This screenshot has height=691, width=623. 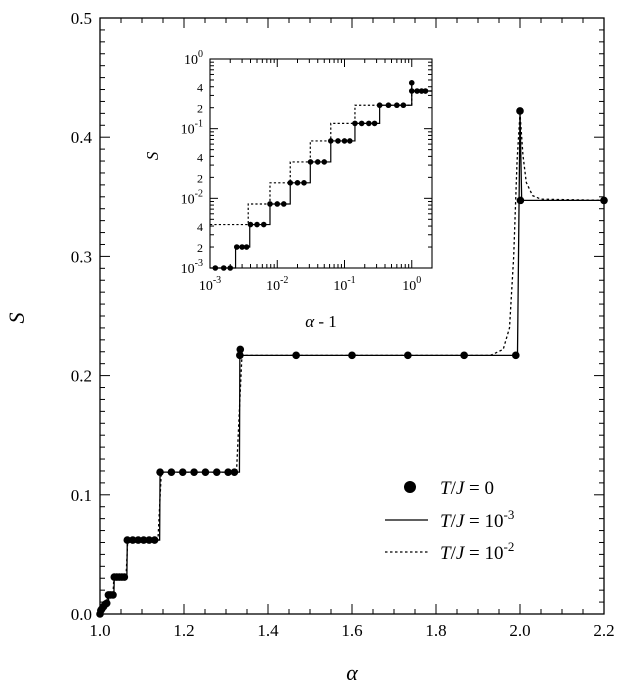 What do you see at coordinates (82, 137) in the screenshot?
I see `main-y-tick-label: 0.4` at bounding box center [82, 137].